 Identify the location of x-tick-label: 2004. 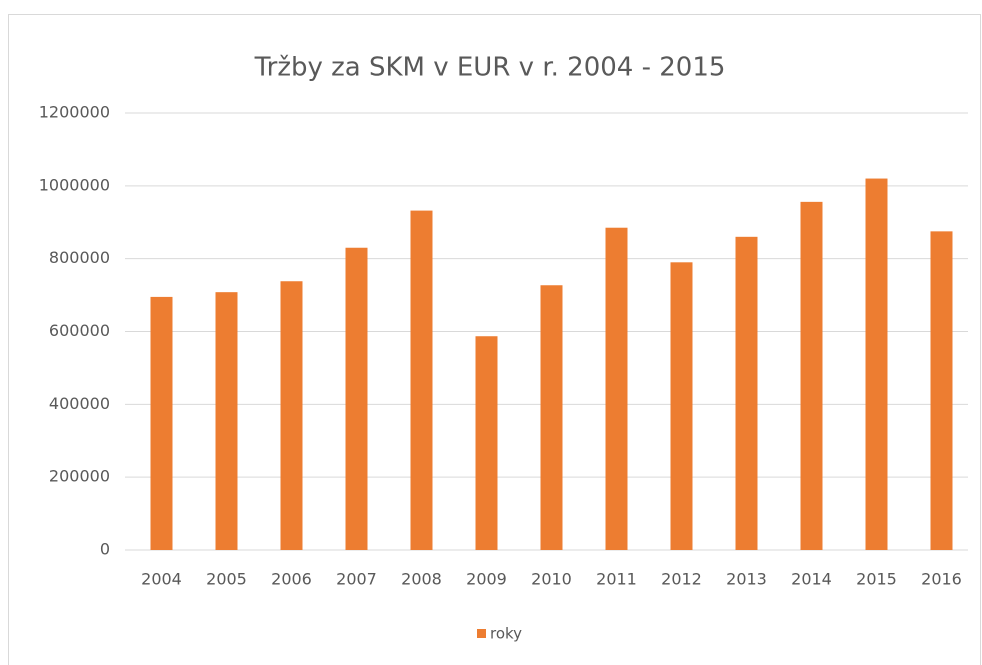
(161, 579).